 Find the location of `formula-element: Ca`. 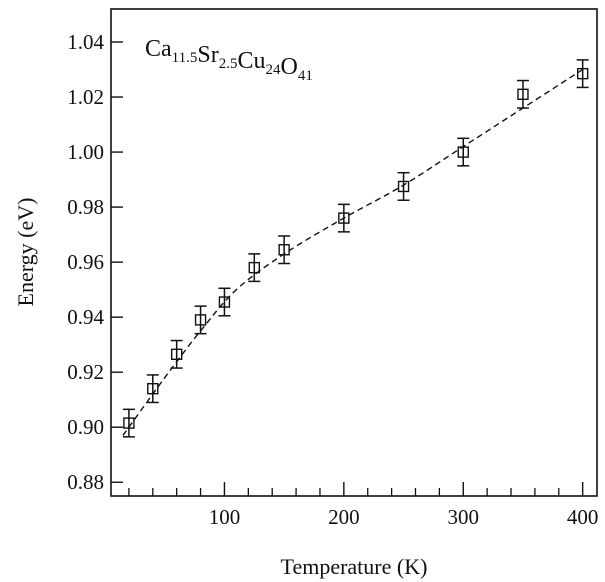

formula-element: Ca is located at coordinates (158, 49).